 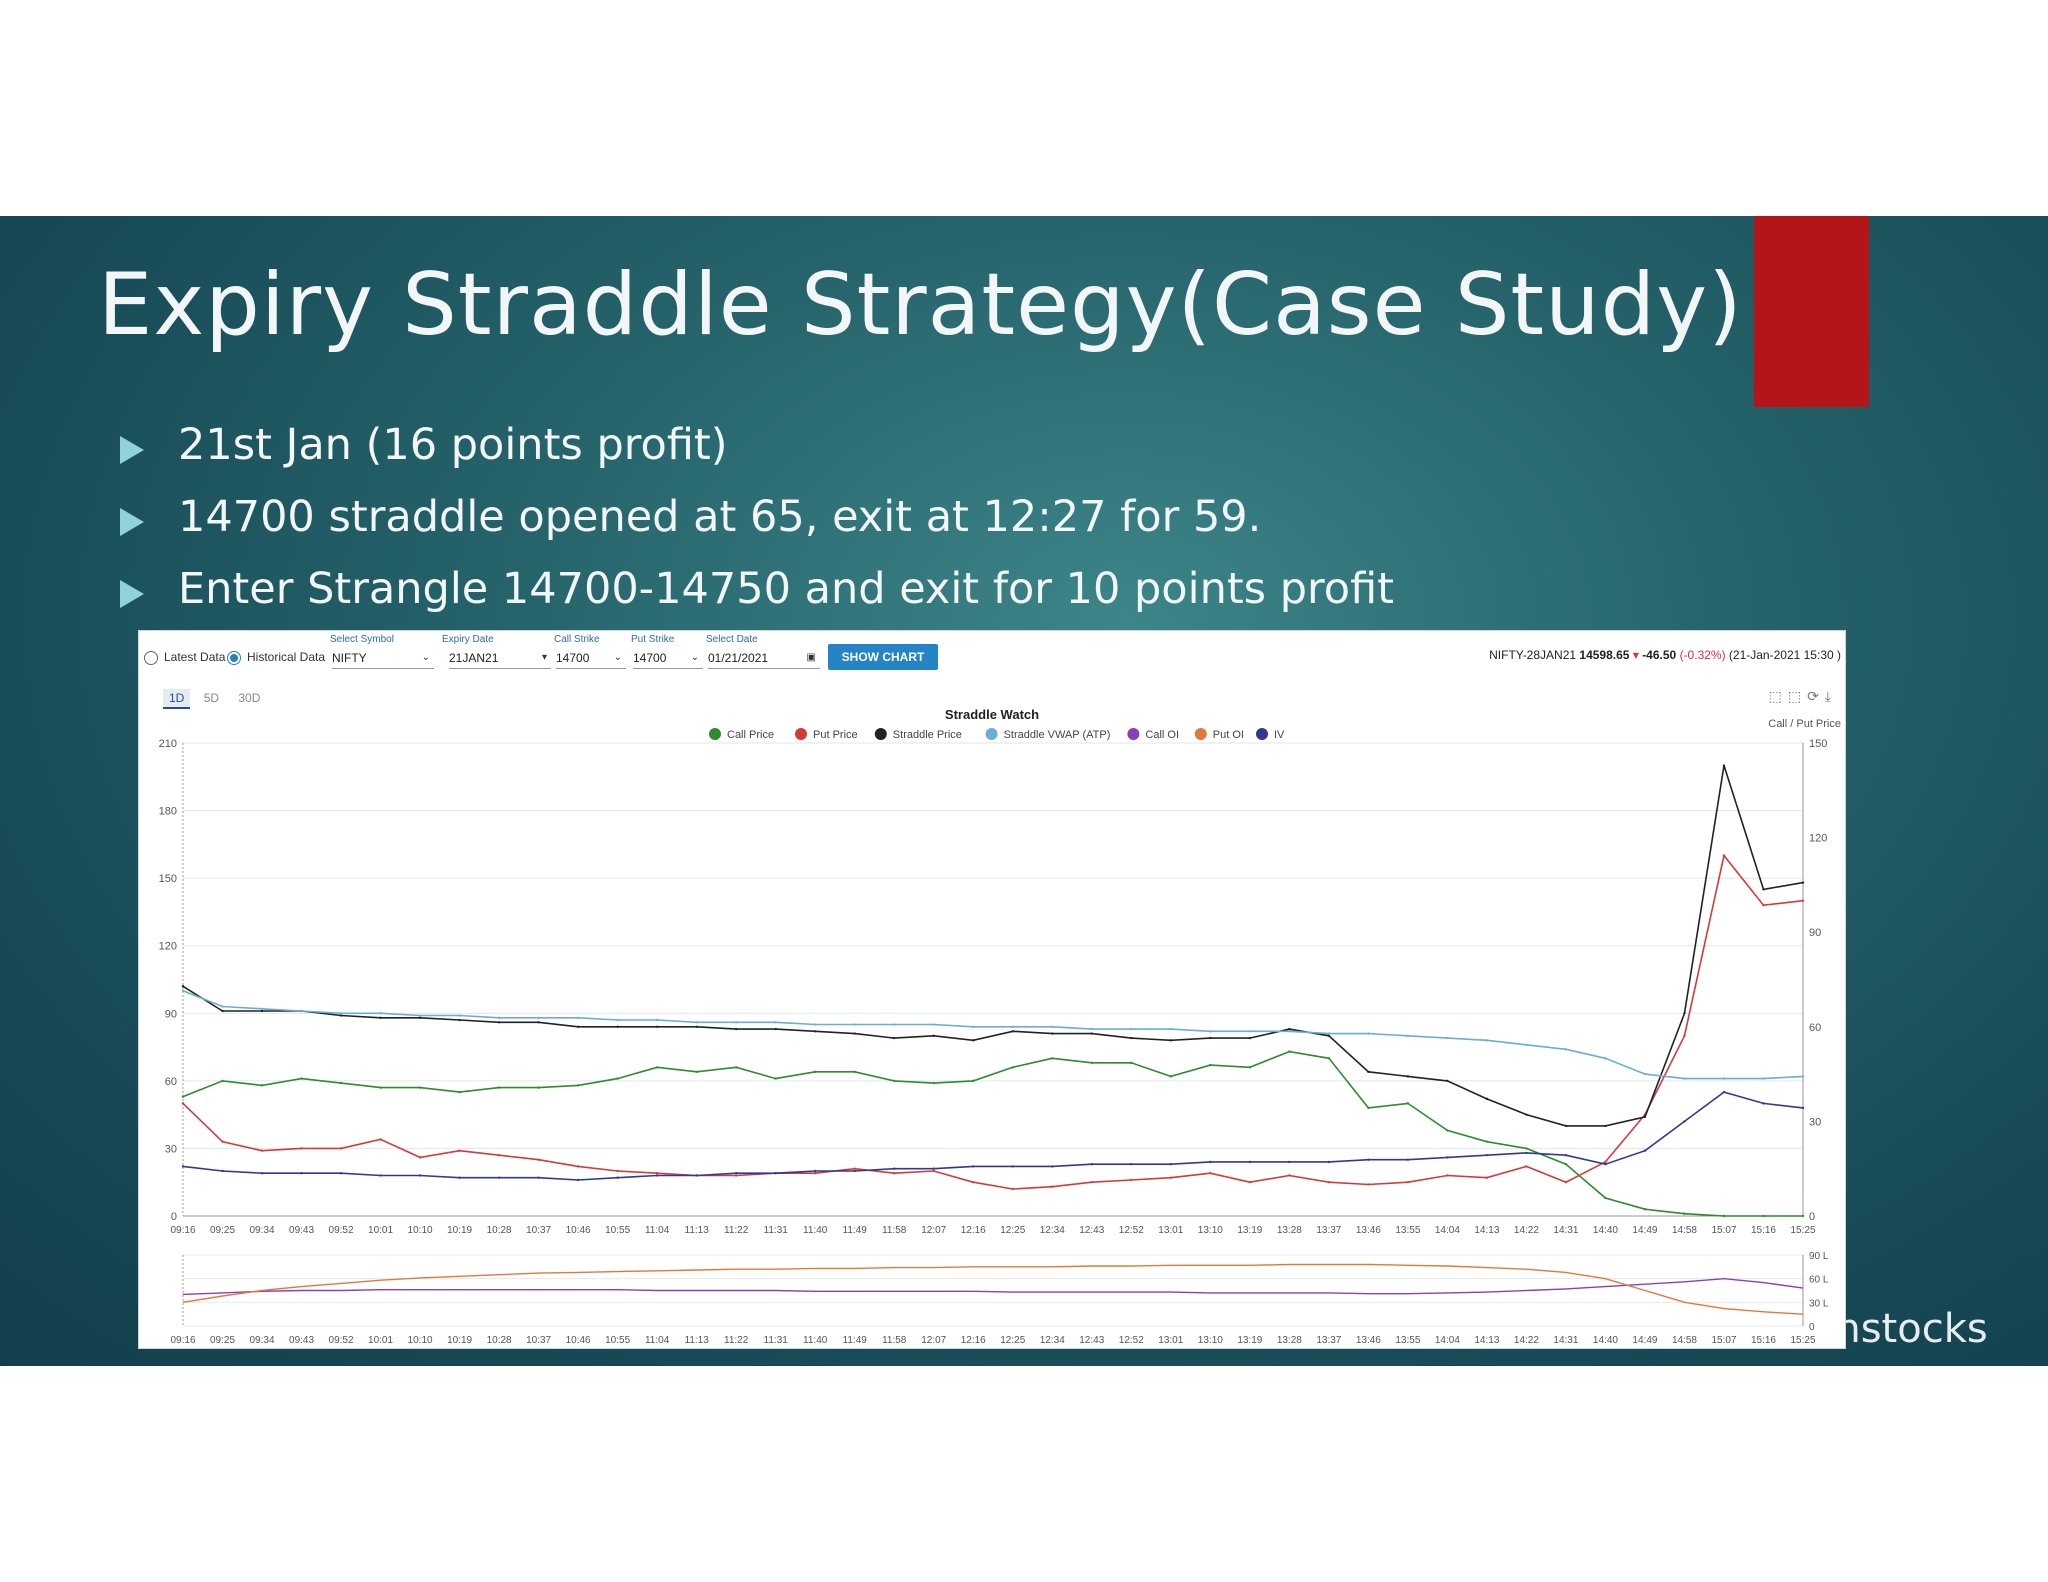 What do you see at coordinates (883, 657) in the screenshot?
I see `show-chart-button: SHOW CHART` at bounding box center [883, 657].